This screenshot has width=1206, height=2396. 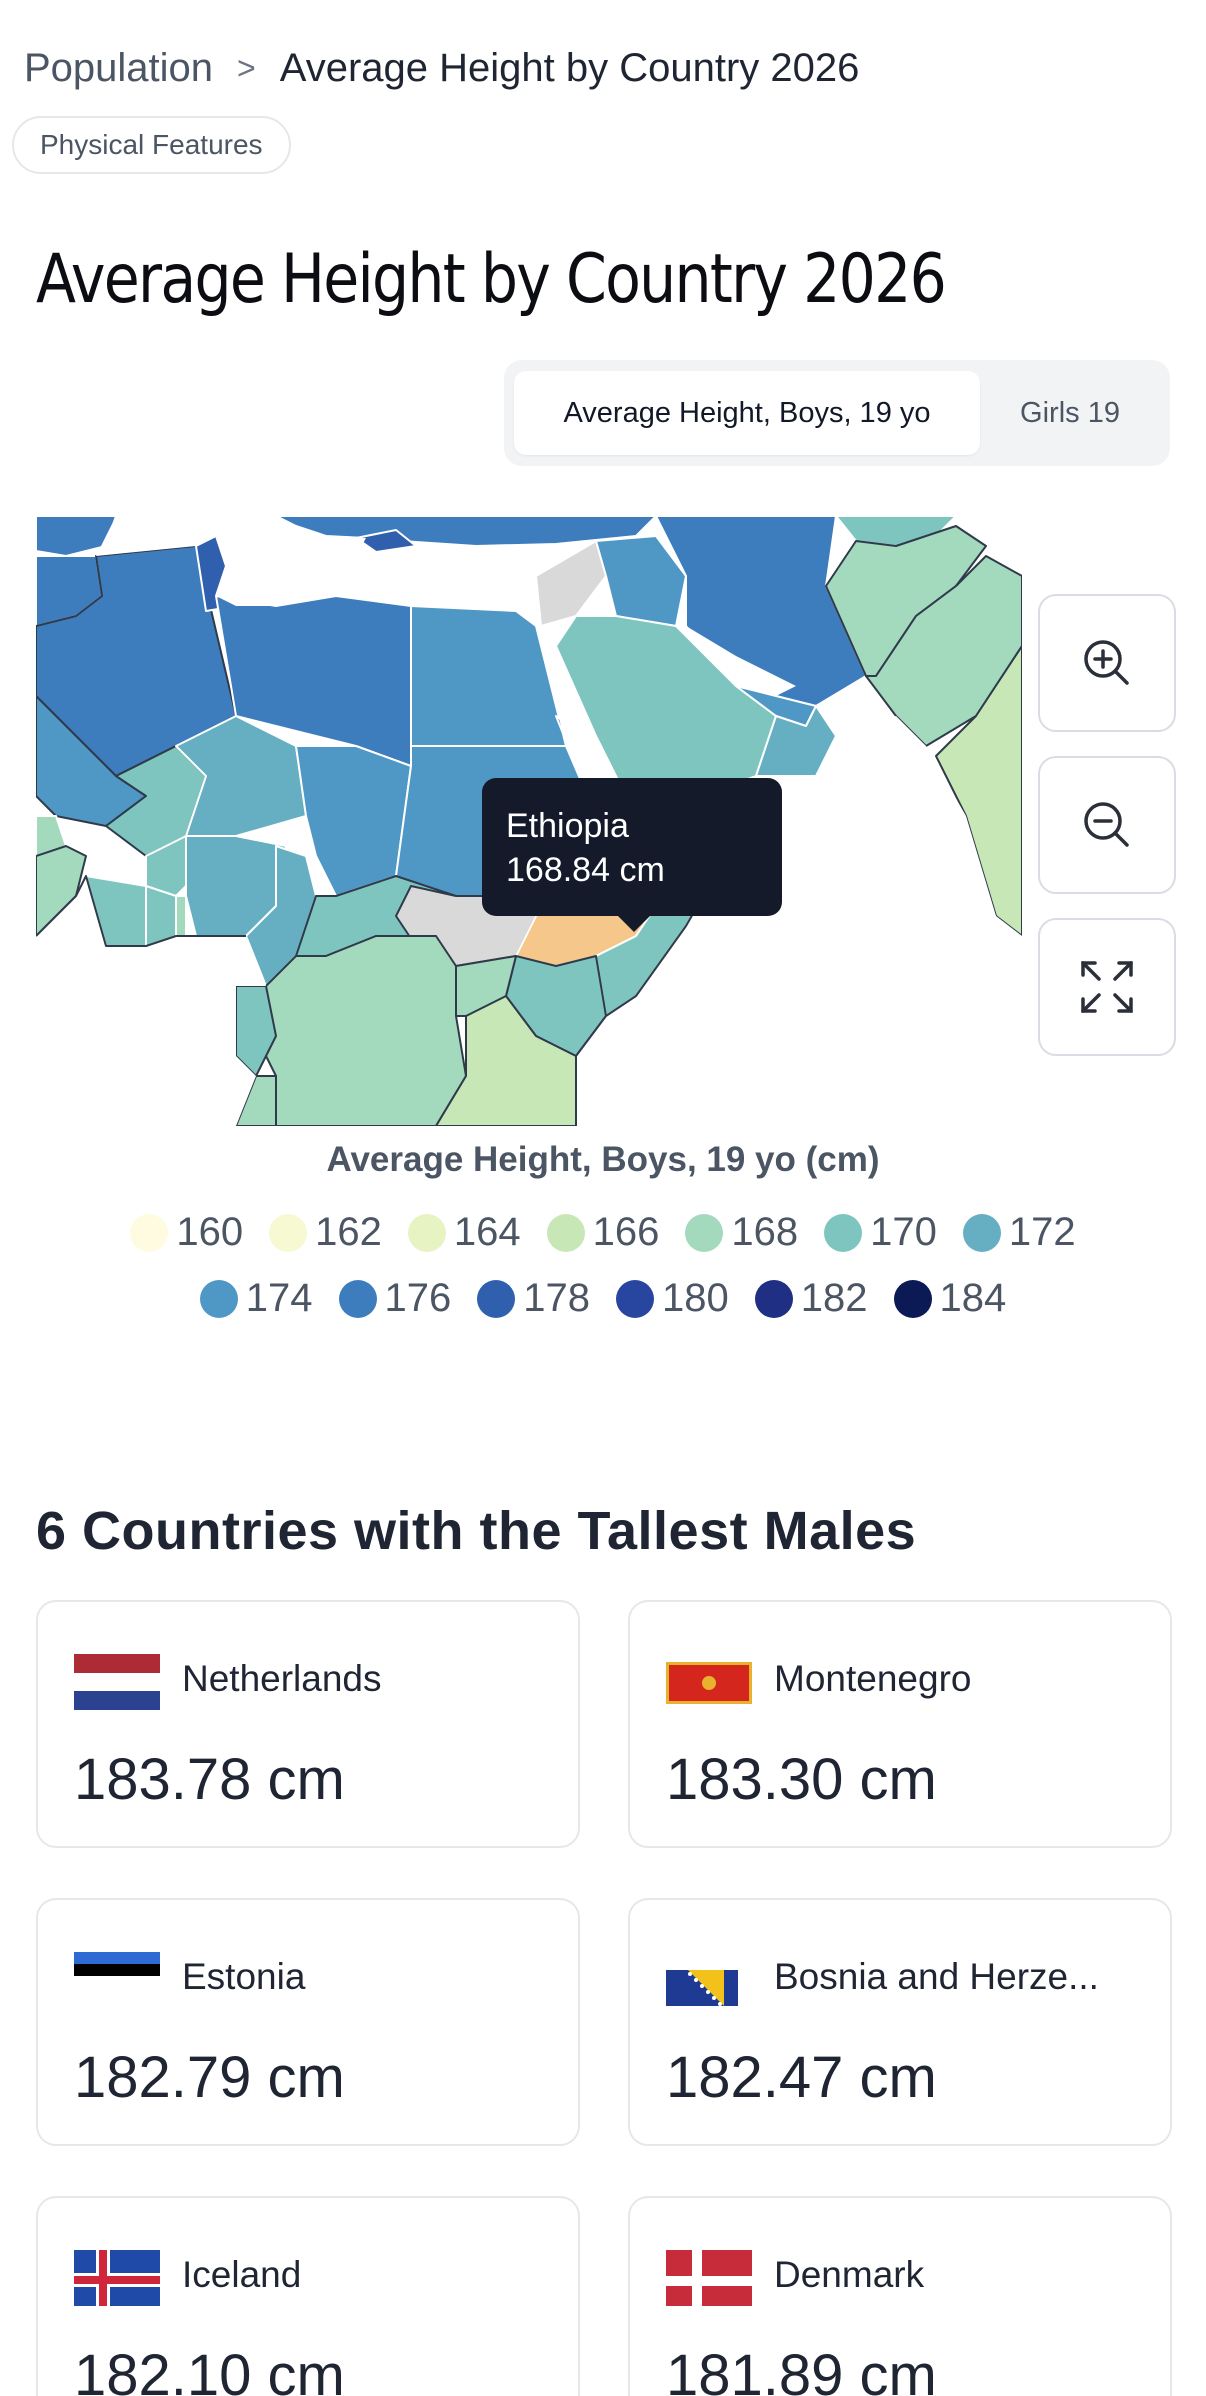 I want to click on legend-label: 166, so click(x=626, y=1232).